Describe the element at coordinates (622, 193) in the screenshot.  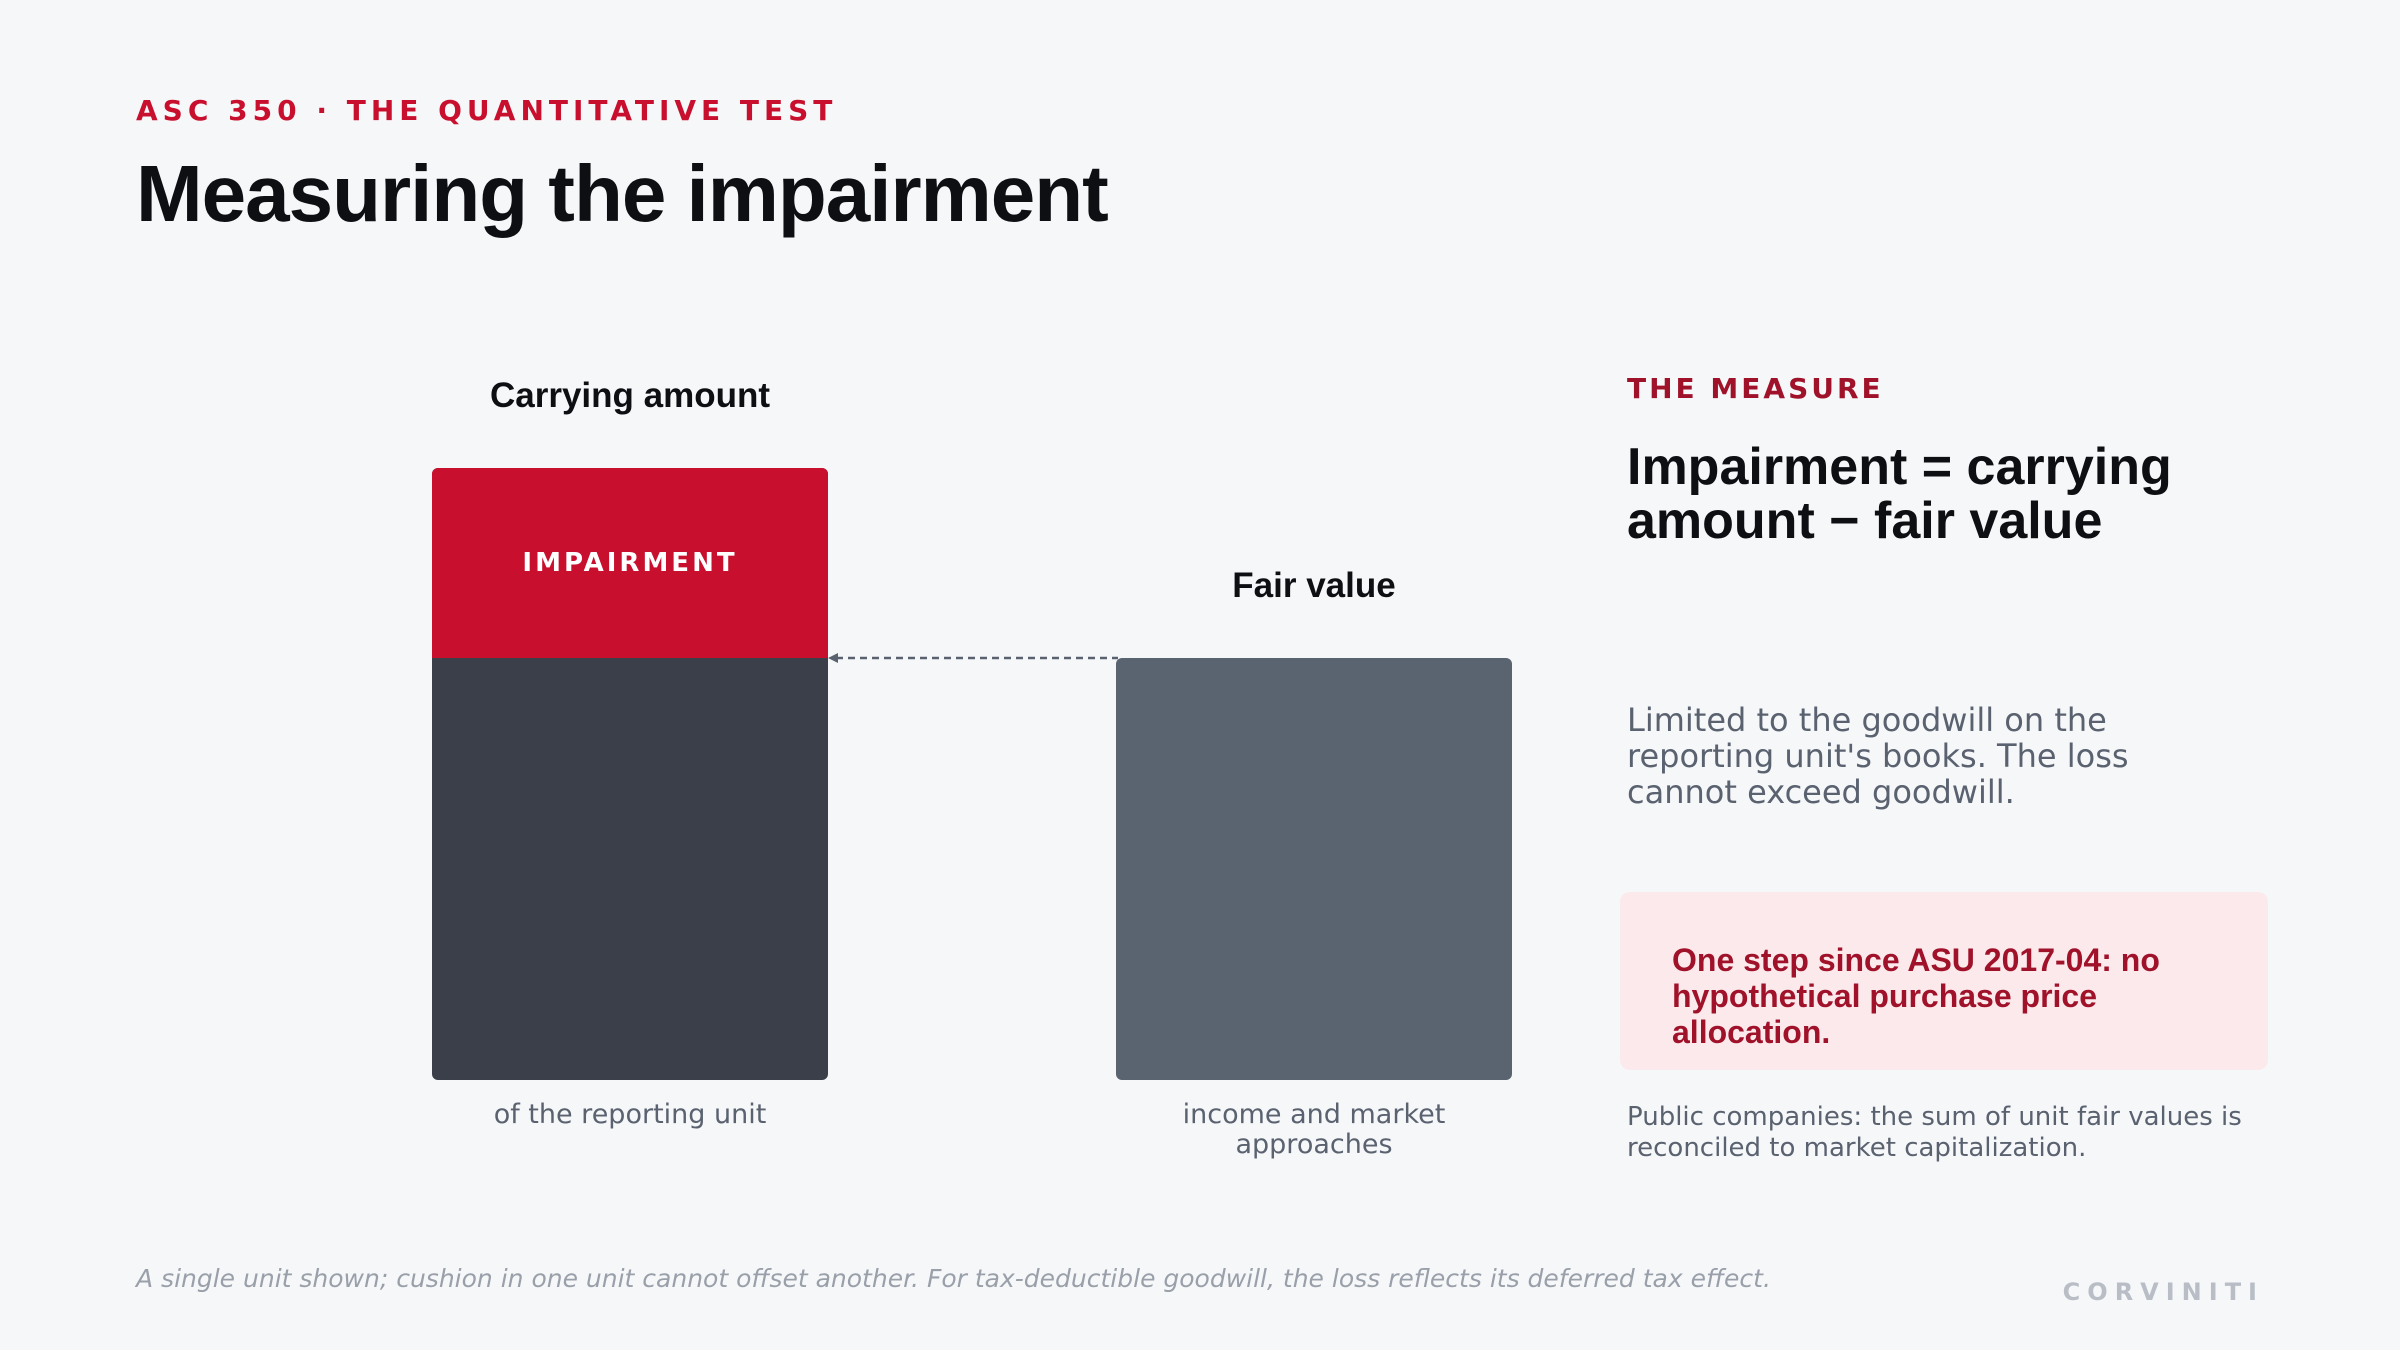
I see `page-title: Measuring the impairment` at that location.